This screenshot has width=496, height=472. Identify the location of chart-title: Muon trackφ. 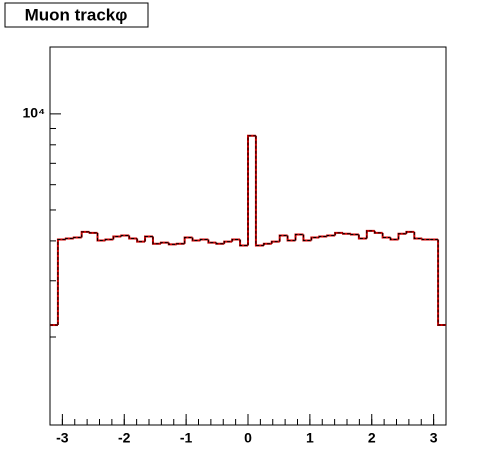
(76, 14).